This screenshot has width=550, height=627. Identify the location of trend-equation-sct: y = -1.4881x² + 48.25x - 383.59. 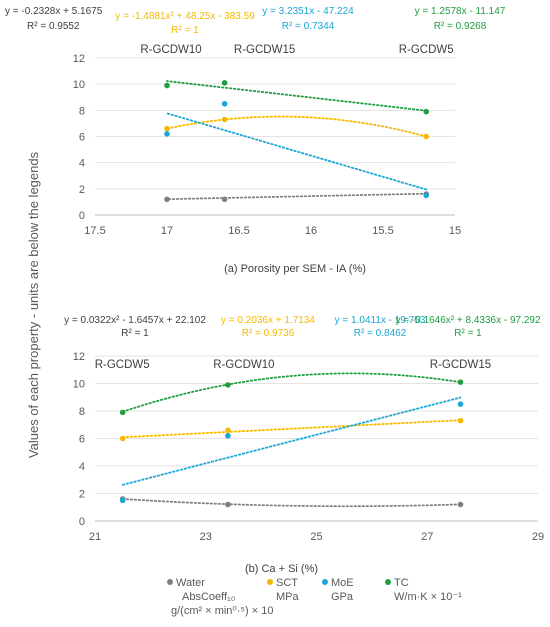
(185, 16).